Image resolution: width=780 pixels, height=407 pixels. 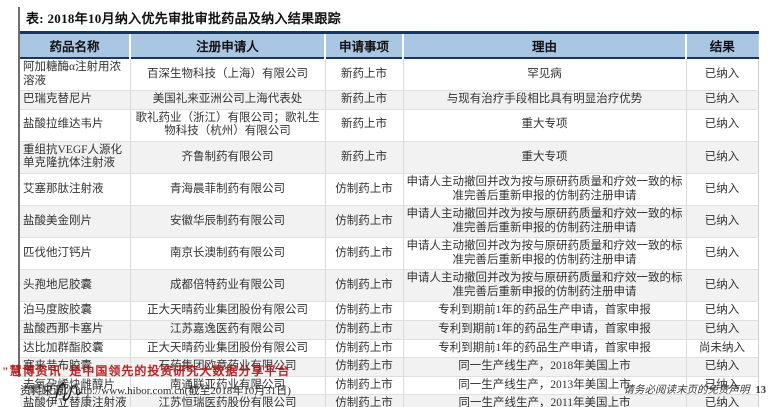 What do you see at coordinates (228, 74) in the screenshot?
I see `applicant-cell: 百深生物科技（上海）有限公司` at bounding box center [228, 74].